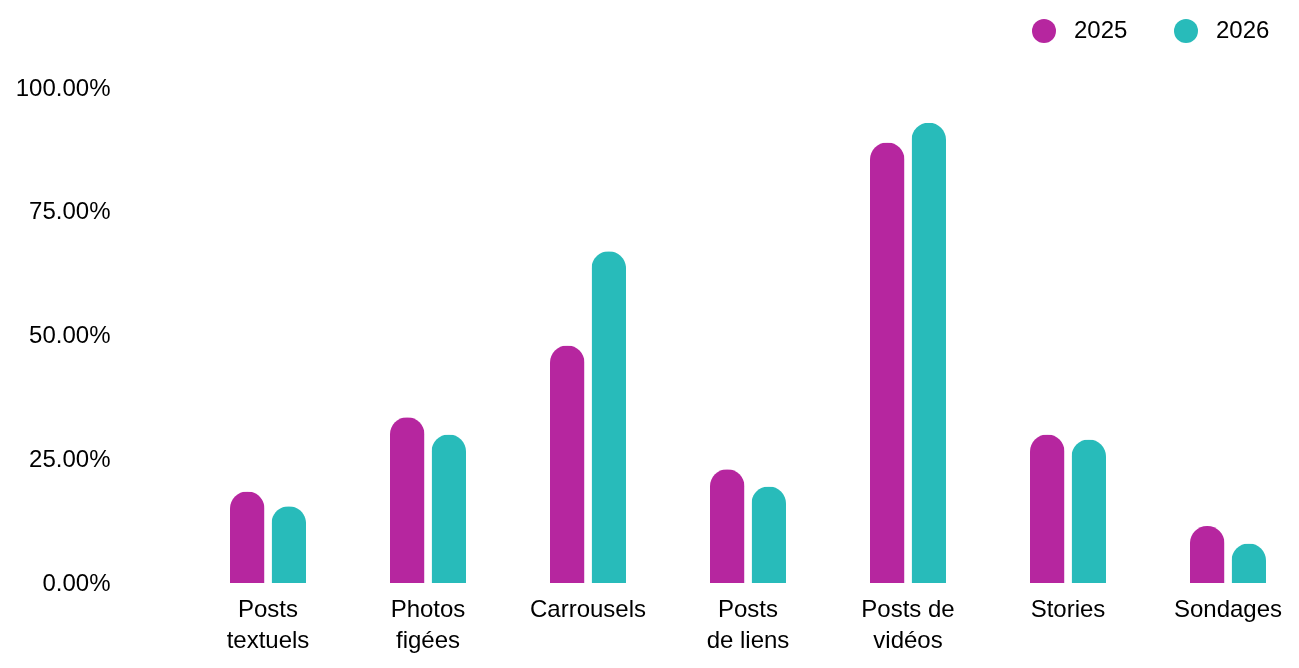  What do you see at coordinates (70, 334) in the screenshot?
I see `y-tick-label: 50.00%` at bounding box center [70, 334].